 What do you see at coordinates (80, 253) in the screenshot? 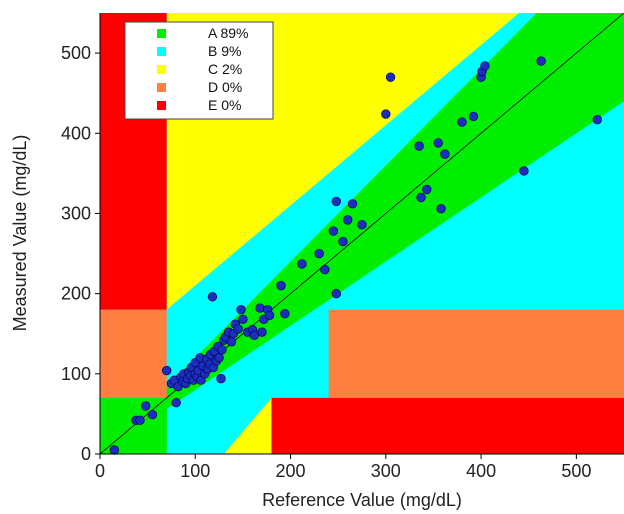
I see `y-ticks: 0 100 200 300 400 500` at bounding box center [80, 253].